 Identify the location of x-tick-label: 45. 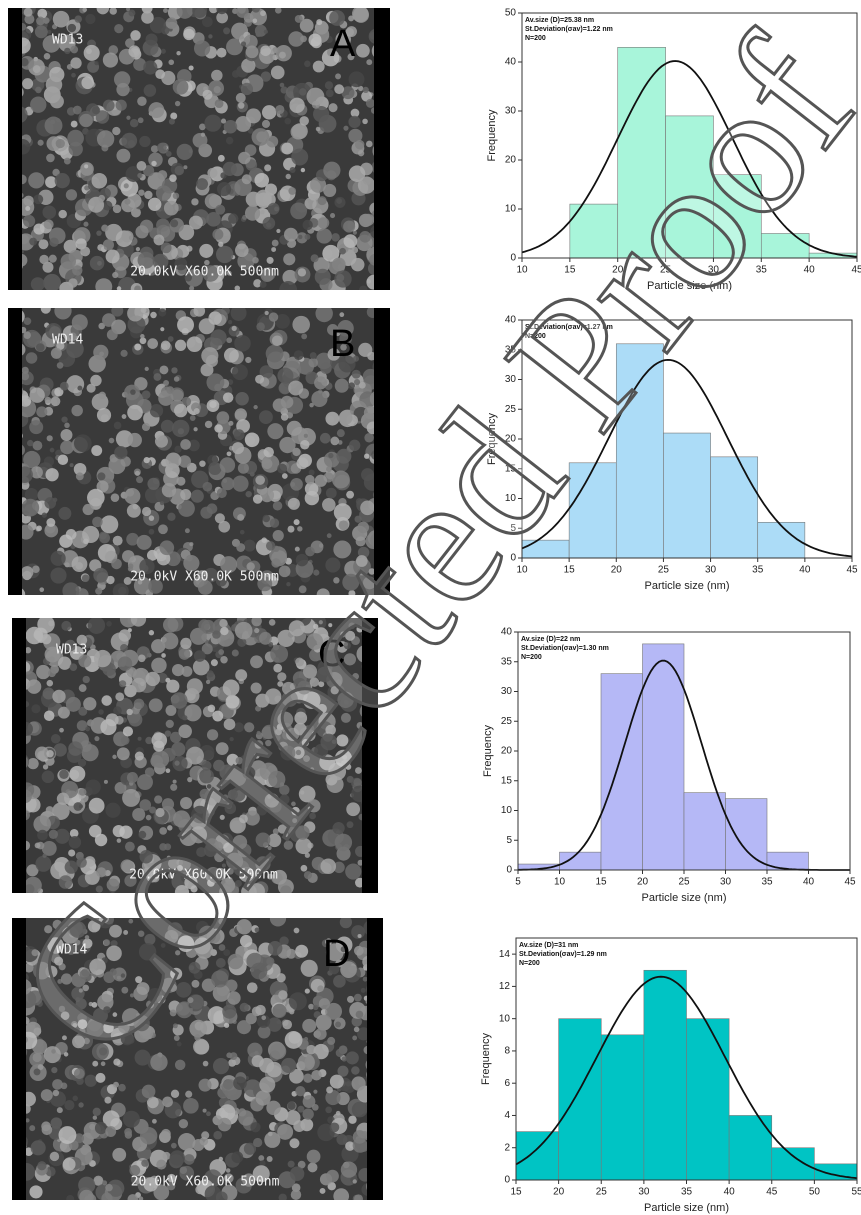
(852, 570).